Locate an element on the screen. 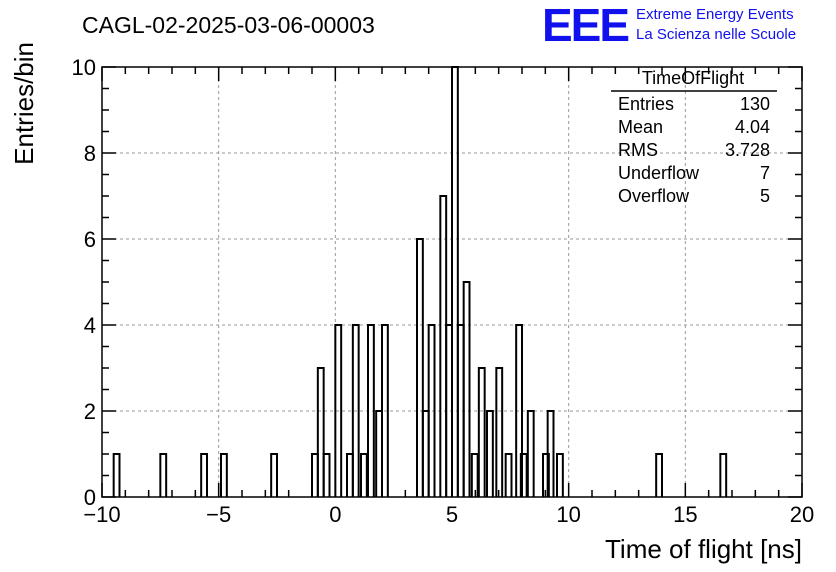 The height and width of the screenshot is (572, 836). stats-name: TimeOfFlight is located at coordinates (693, 78).